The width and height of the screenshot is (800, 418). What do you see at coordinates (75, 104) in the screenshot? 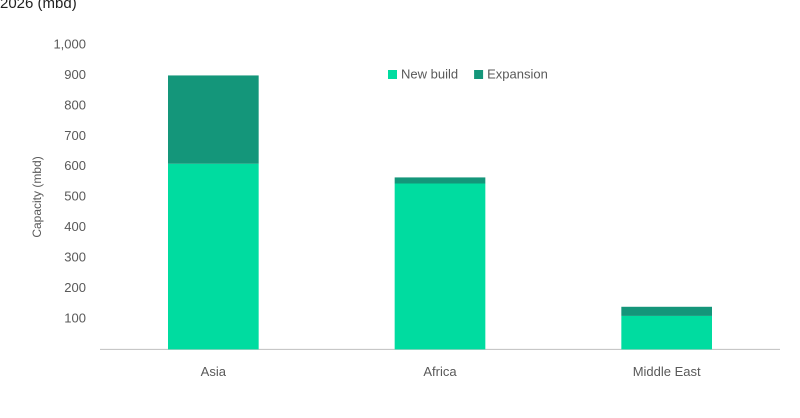
I see `y-tick-label: 800` at bounding box center [75, 104].